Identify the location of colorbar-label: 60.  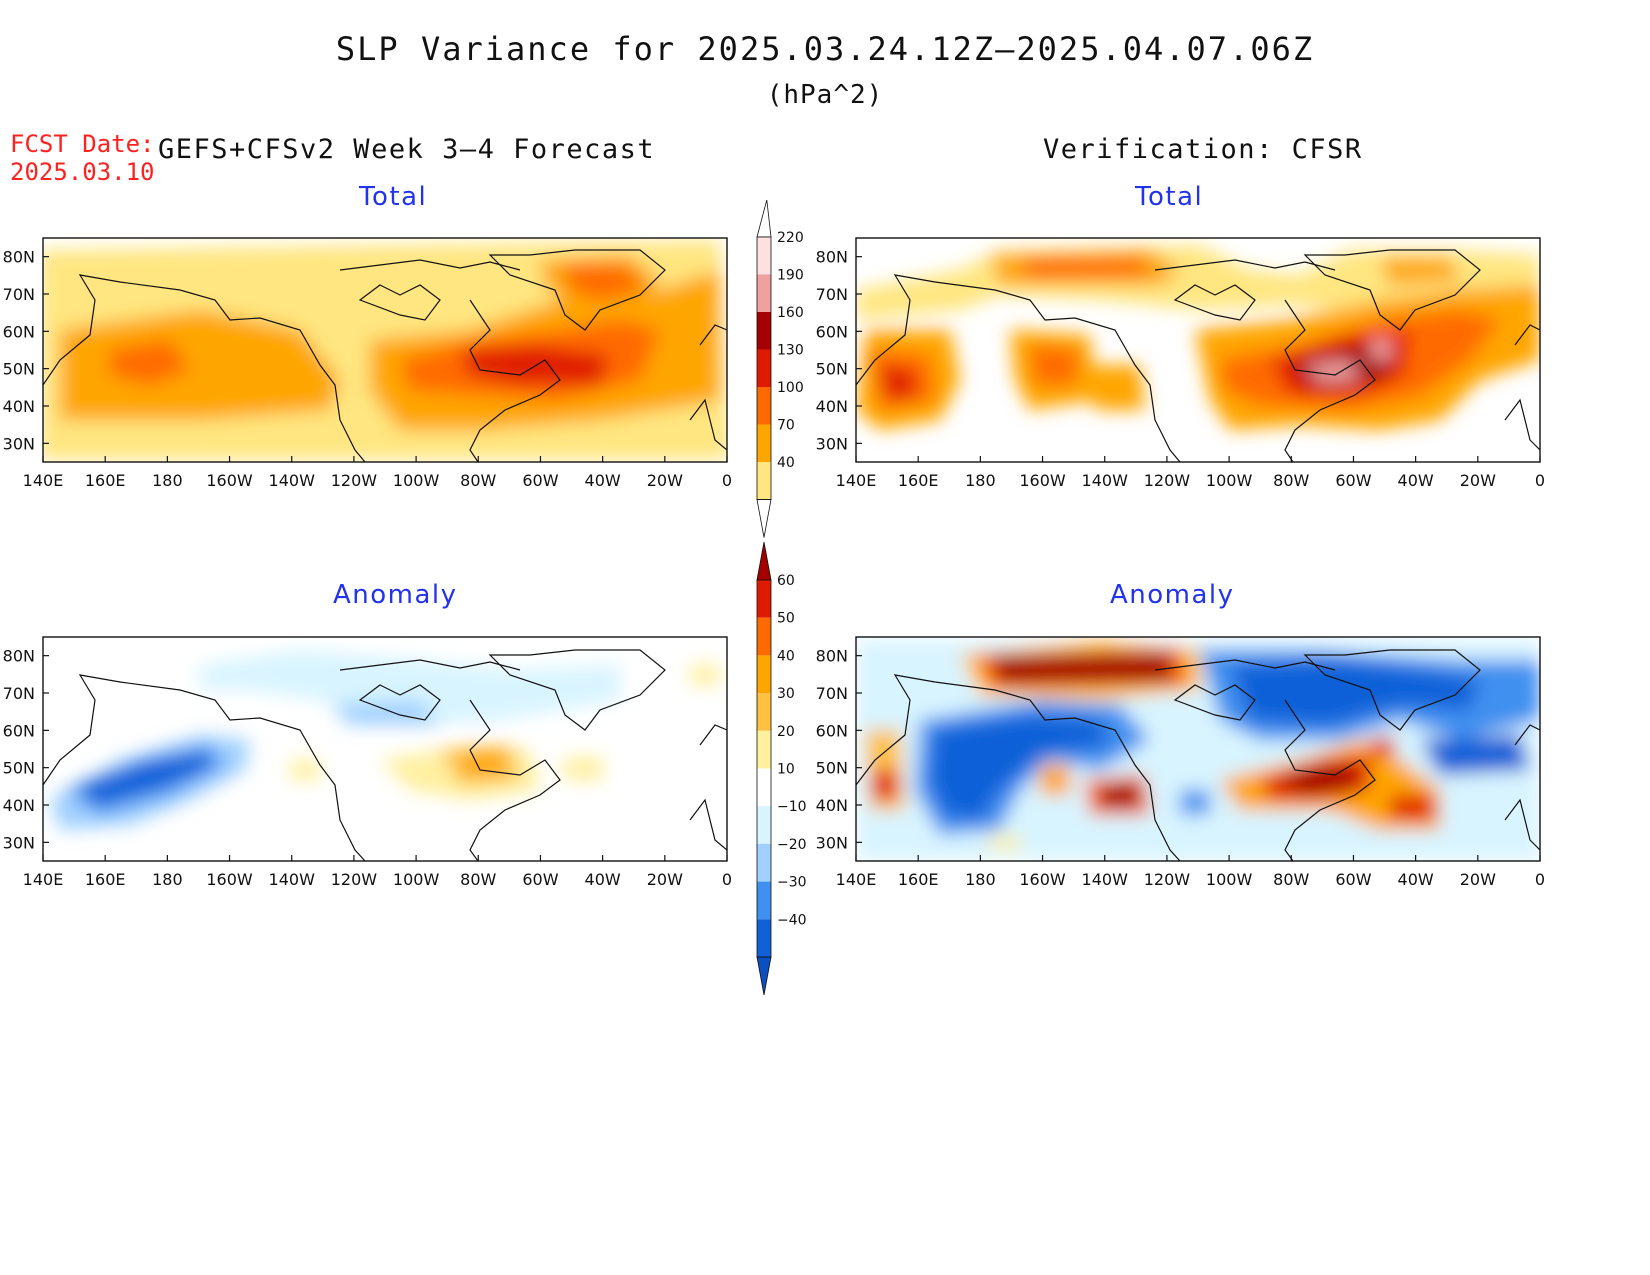
(786, 581).